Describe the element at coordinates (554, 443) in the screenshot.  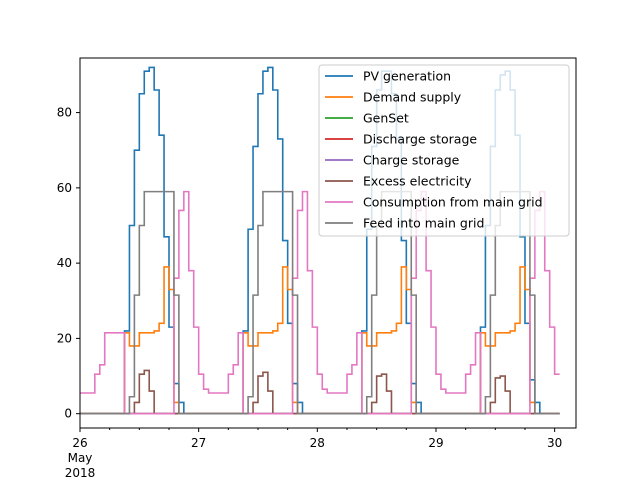
I see `x-tick-label: 30` at that location.